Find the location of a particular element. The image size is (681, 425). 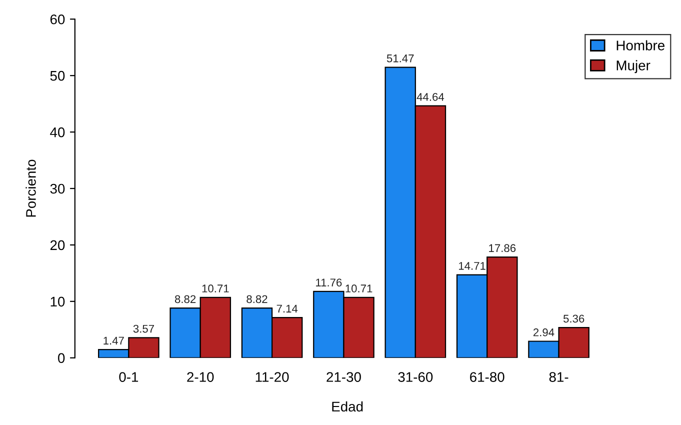

y-tick-label: 60 is located at coordinates (57, 19).